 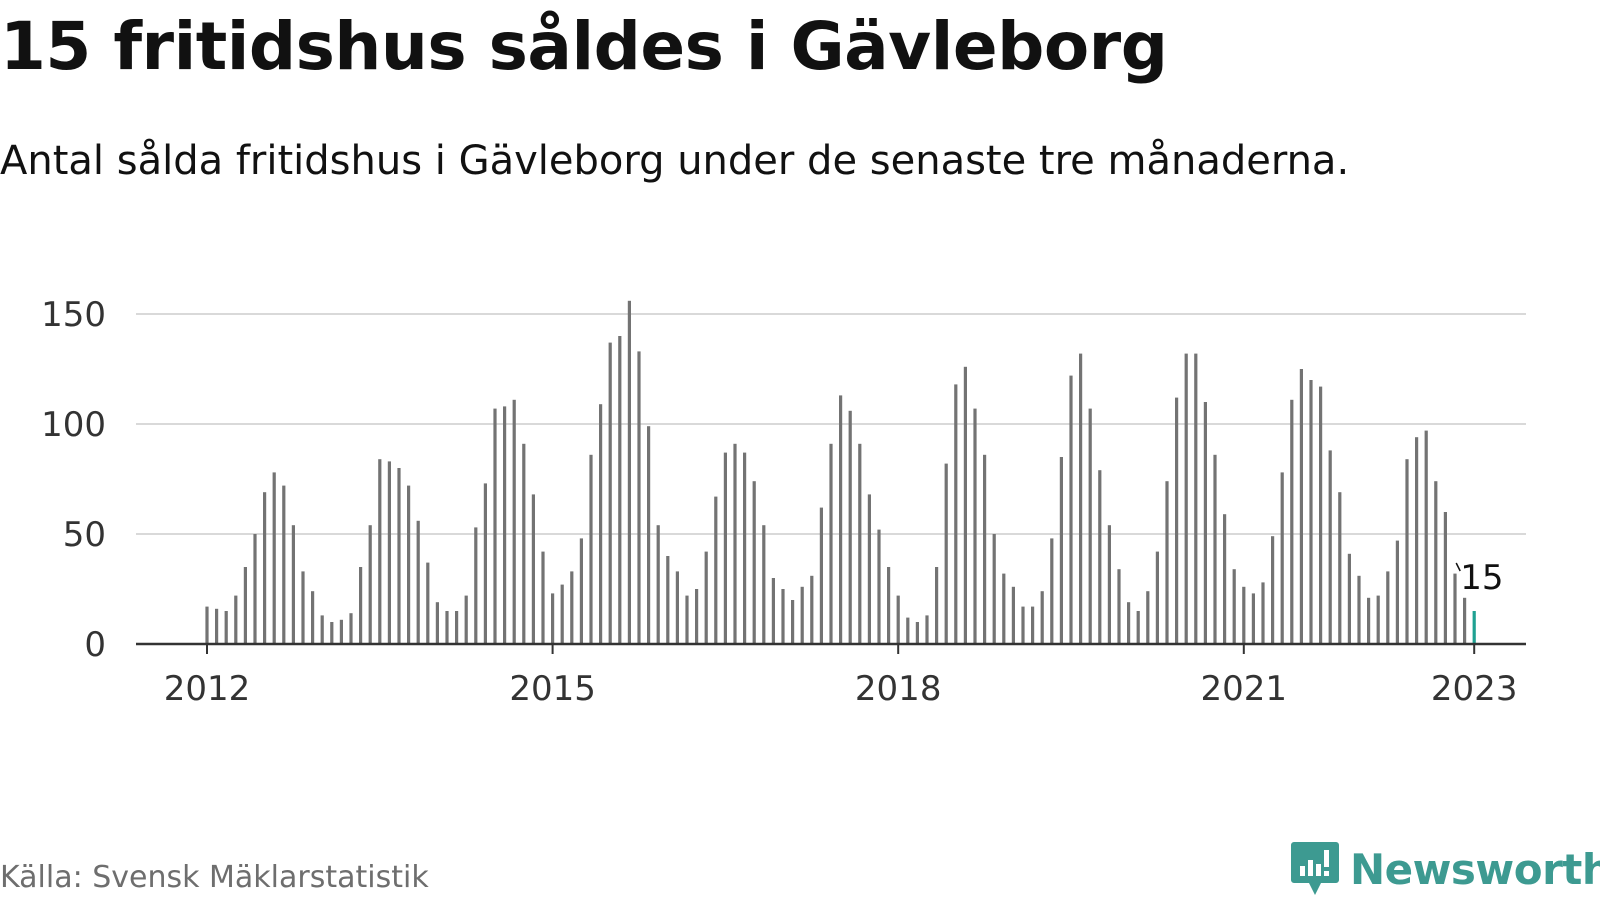 I want to click on highlight-bar, so click(x=1474, y=627).